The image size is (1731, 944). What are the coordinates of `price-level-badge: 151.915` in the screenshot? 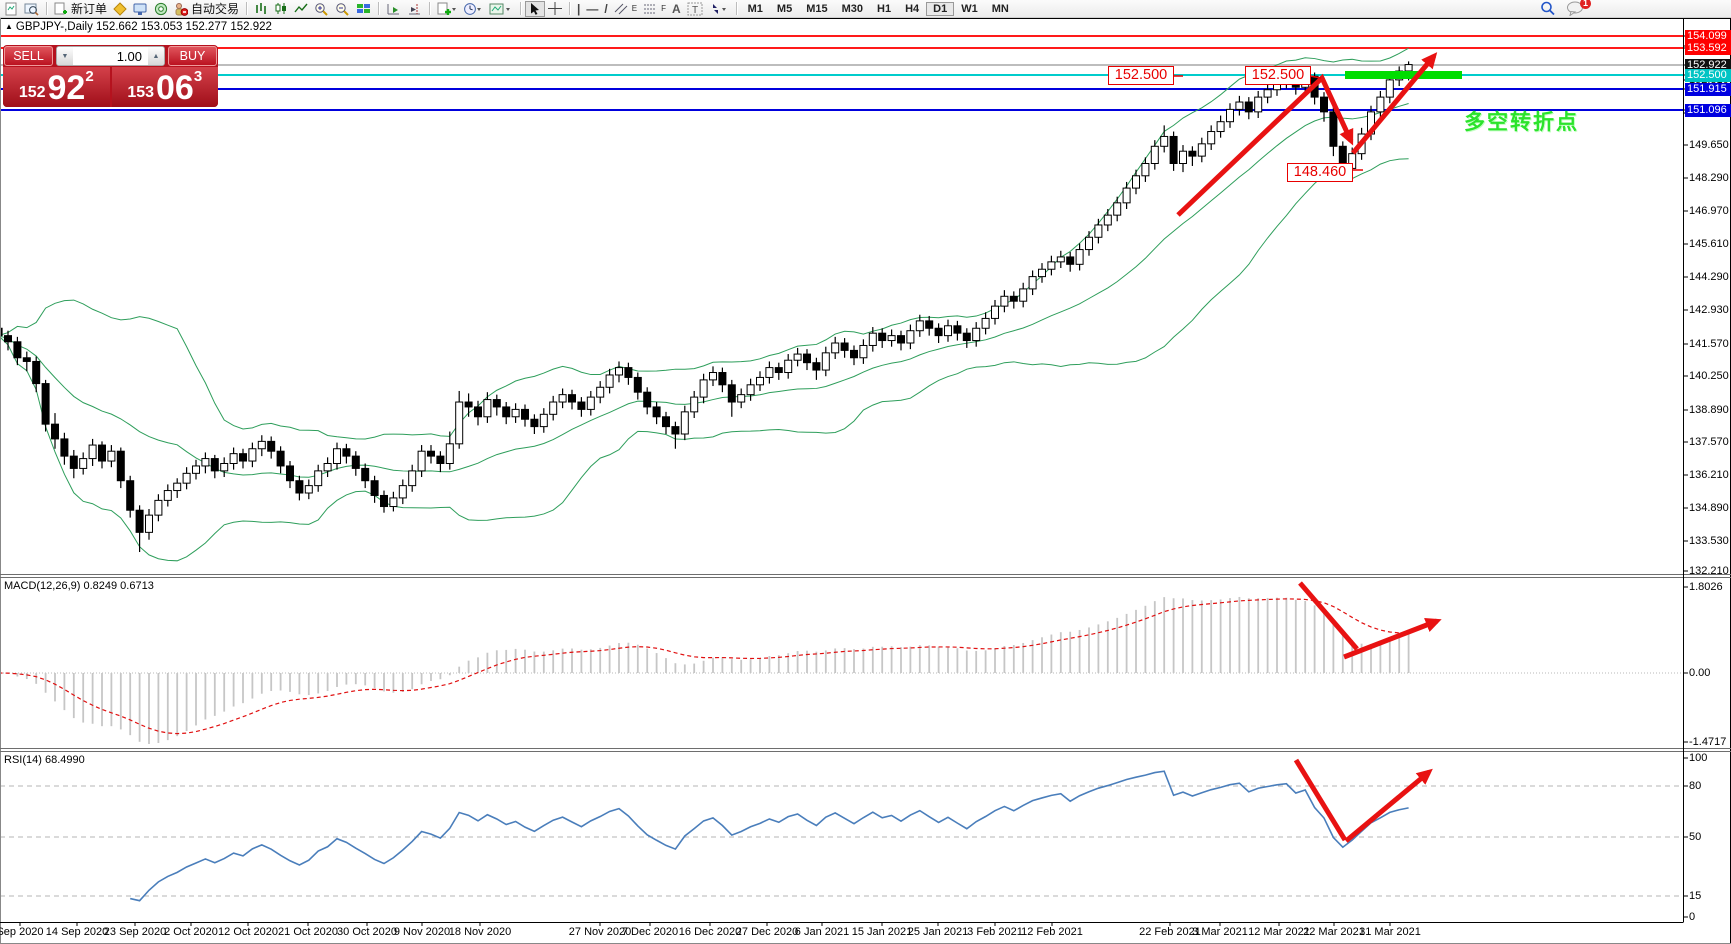 It's located at (1708, 89).